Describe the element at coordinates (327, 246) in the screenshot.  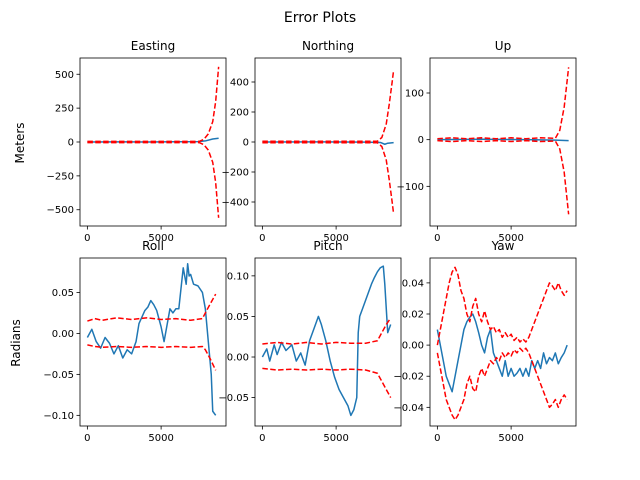
I see `subplot-title: Pitch` at that location.